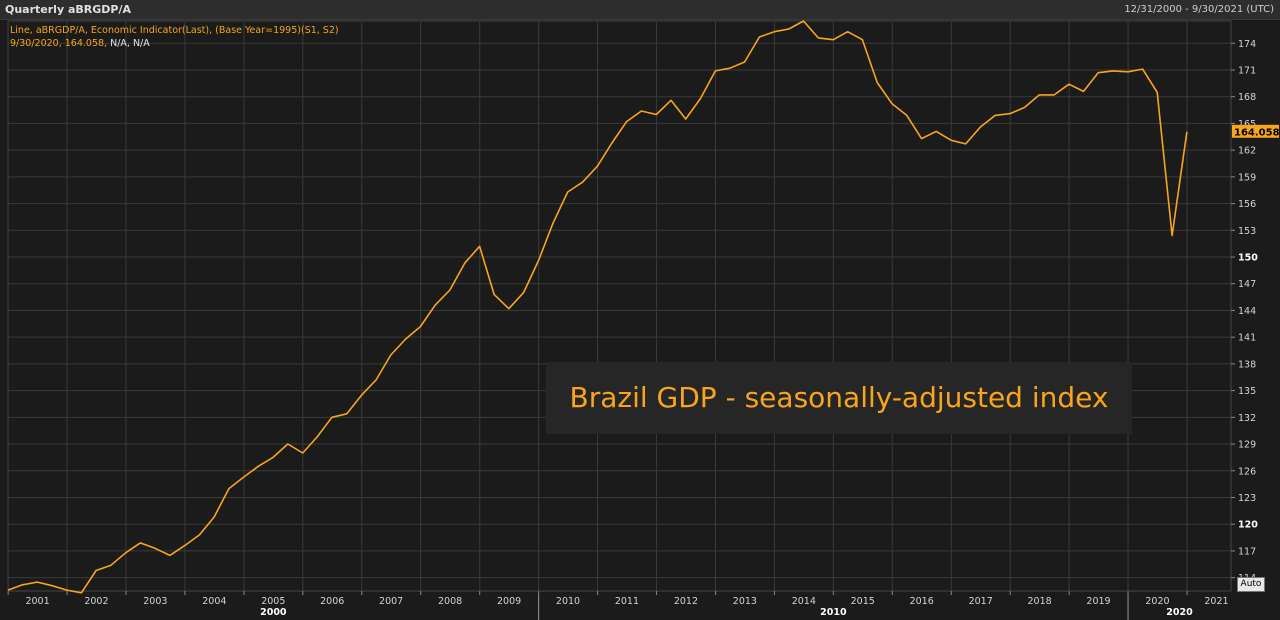  What do you see at coordinates (1247, 151) in the screenshot?
I see `y-tick-label: 162` at bounding box center [1247, 151].